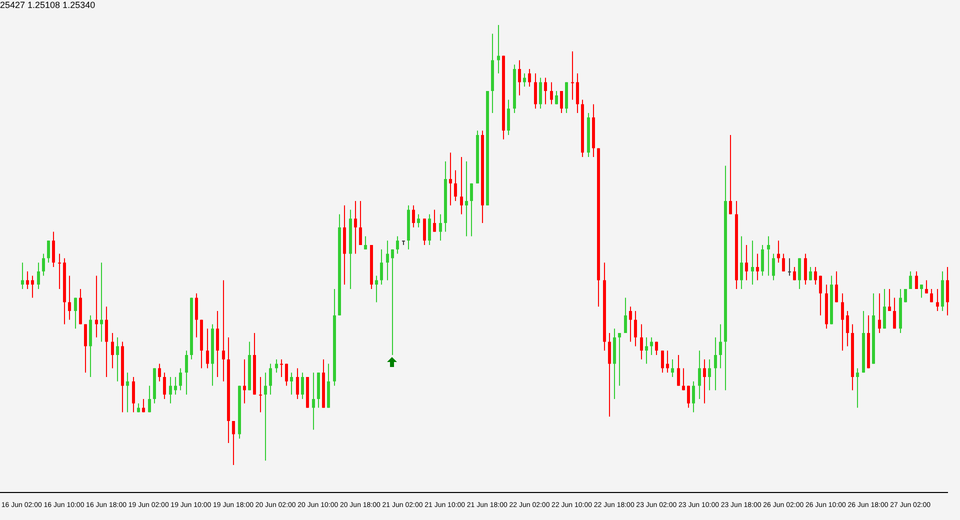  What do you see at coordinates (48, 5) in the screenshot?
I see `text: 25427 1.25108 1.25340` at bounding box center [48, 5].